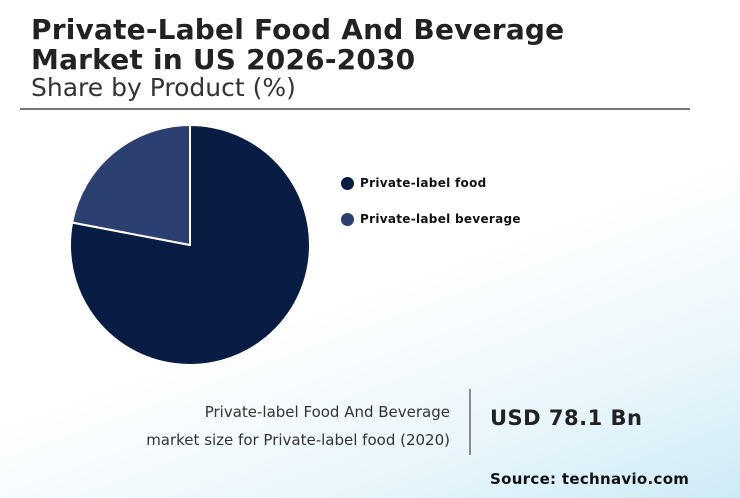 The image size is (740, 498). I want to click on chart-title-line-2: Market in US 2026-2030, so click(223, 59).